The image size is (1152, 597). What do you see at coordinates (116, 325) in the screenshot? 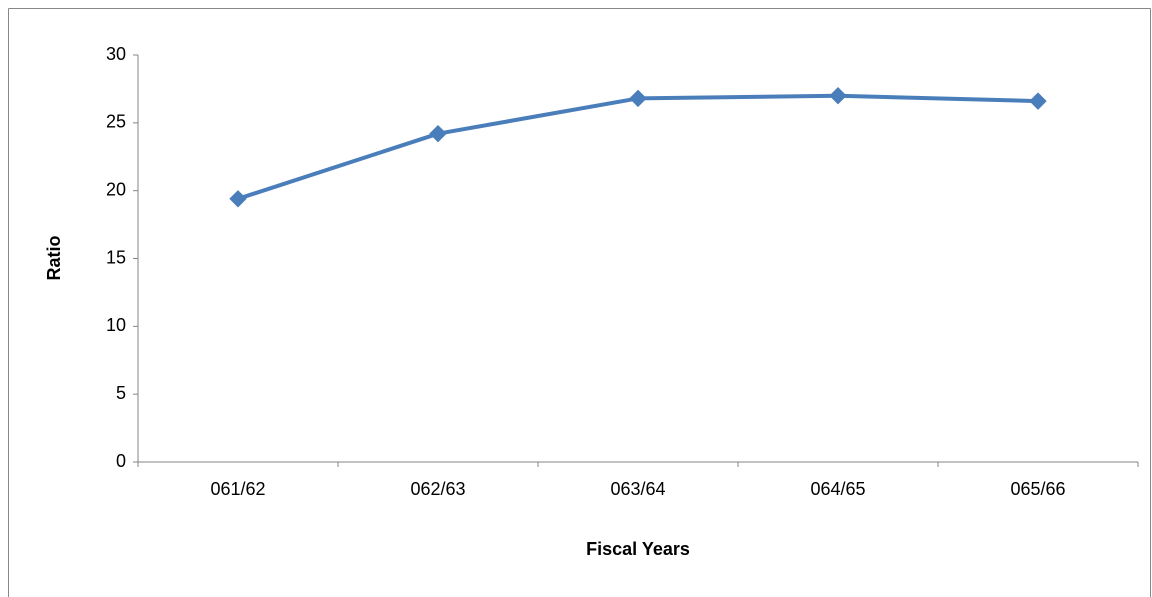
I see `y-tick-label: 10` at bounding box center [116, 325].